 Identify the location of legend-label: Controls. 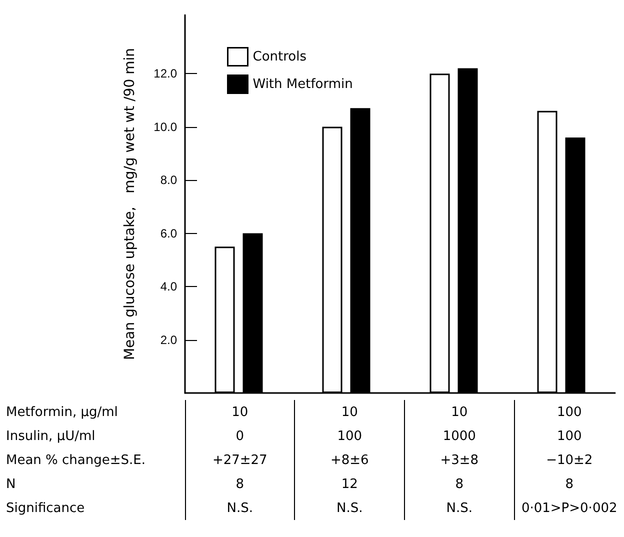
(279, 56).